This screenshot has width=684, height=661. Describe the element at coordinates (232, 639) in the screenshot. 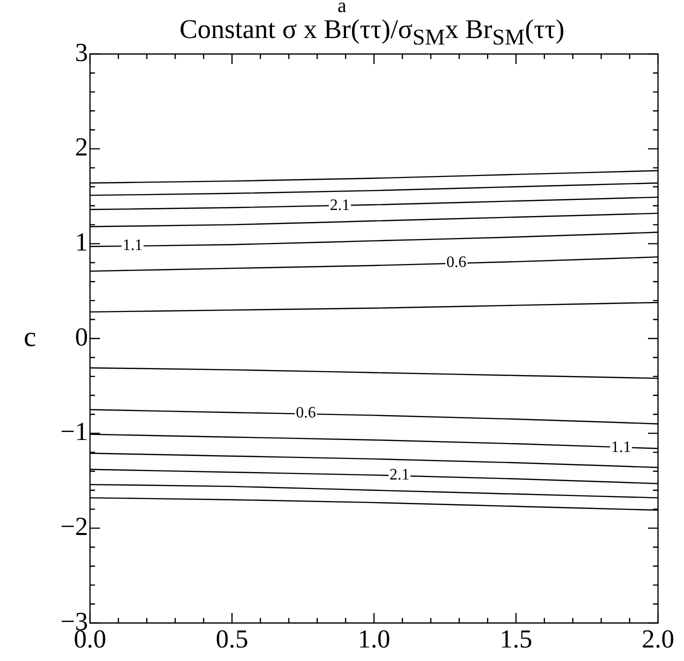

I see `x-tick-label: 0.5` at that location.